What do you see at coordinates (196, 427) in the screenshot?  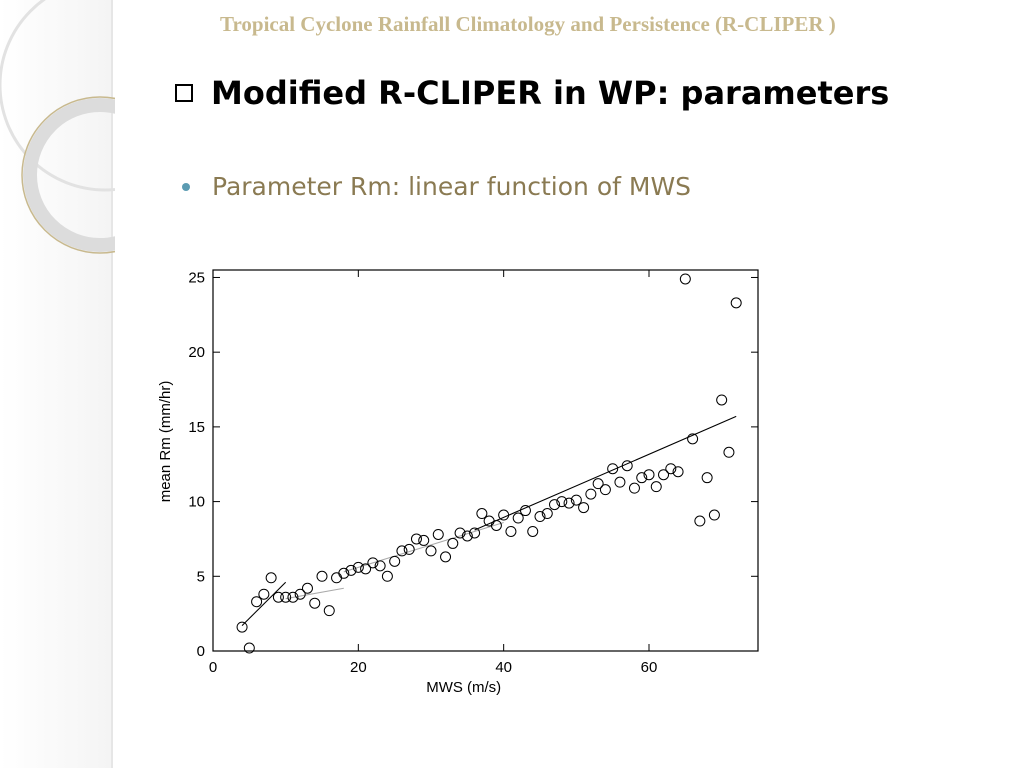 I see `y-tick-label: 15` at bounding box center [196, 427].